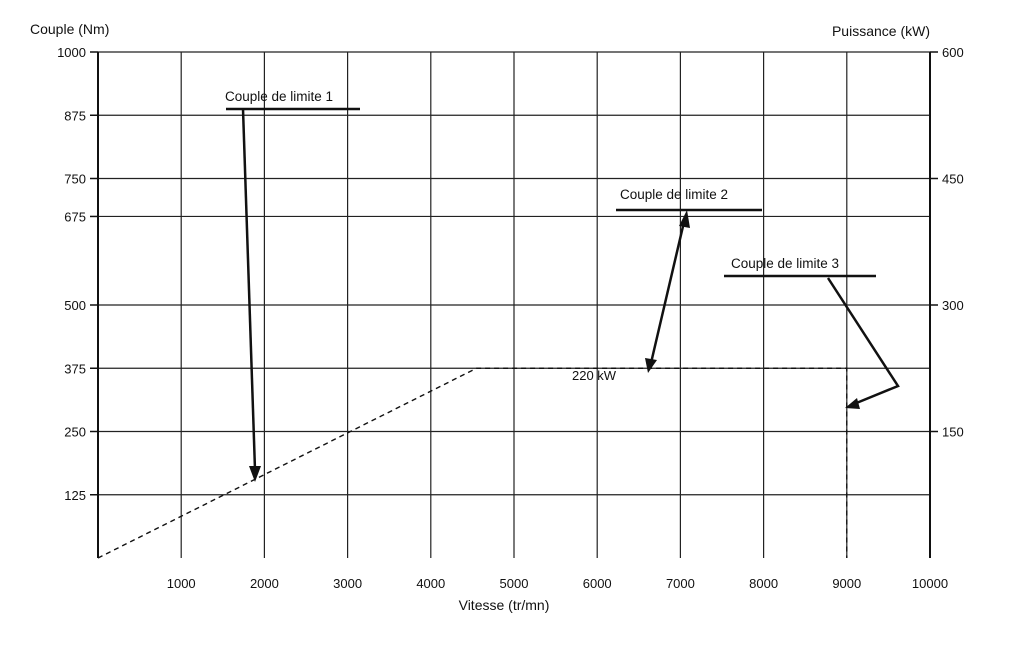 The height and width of the screenshot is (650, 1024). I want to click on y-right-tick-label: 150, so click(953, 432).